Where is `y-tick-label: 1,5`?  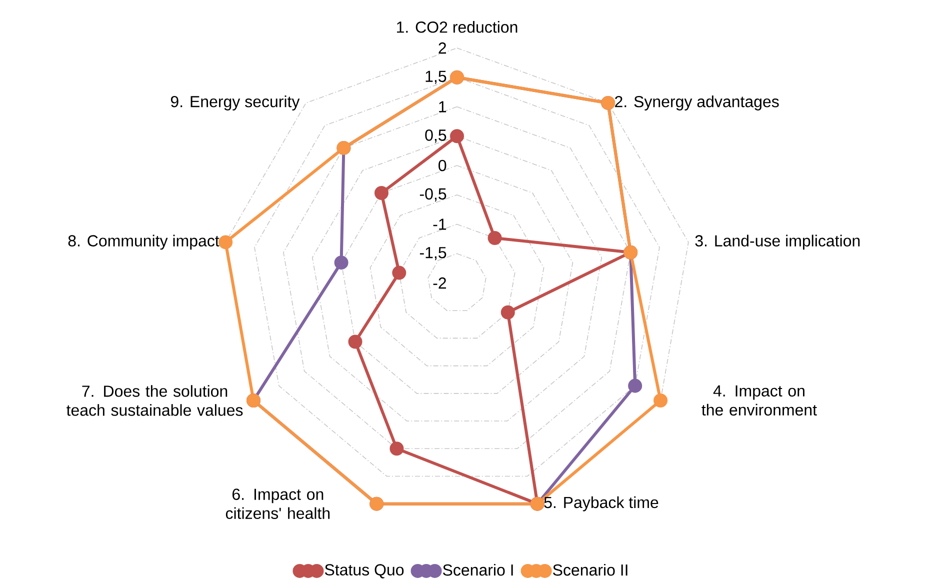 y-tick-label: 1,5 is located at coordinates (436, 77).